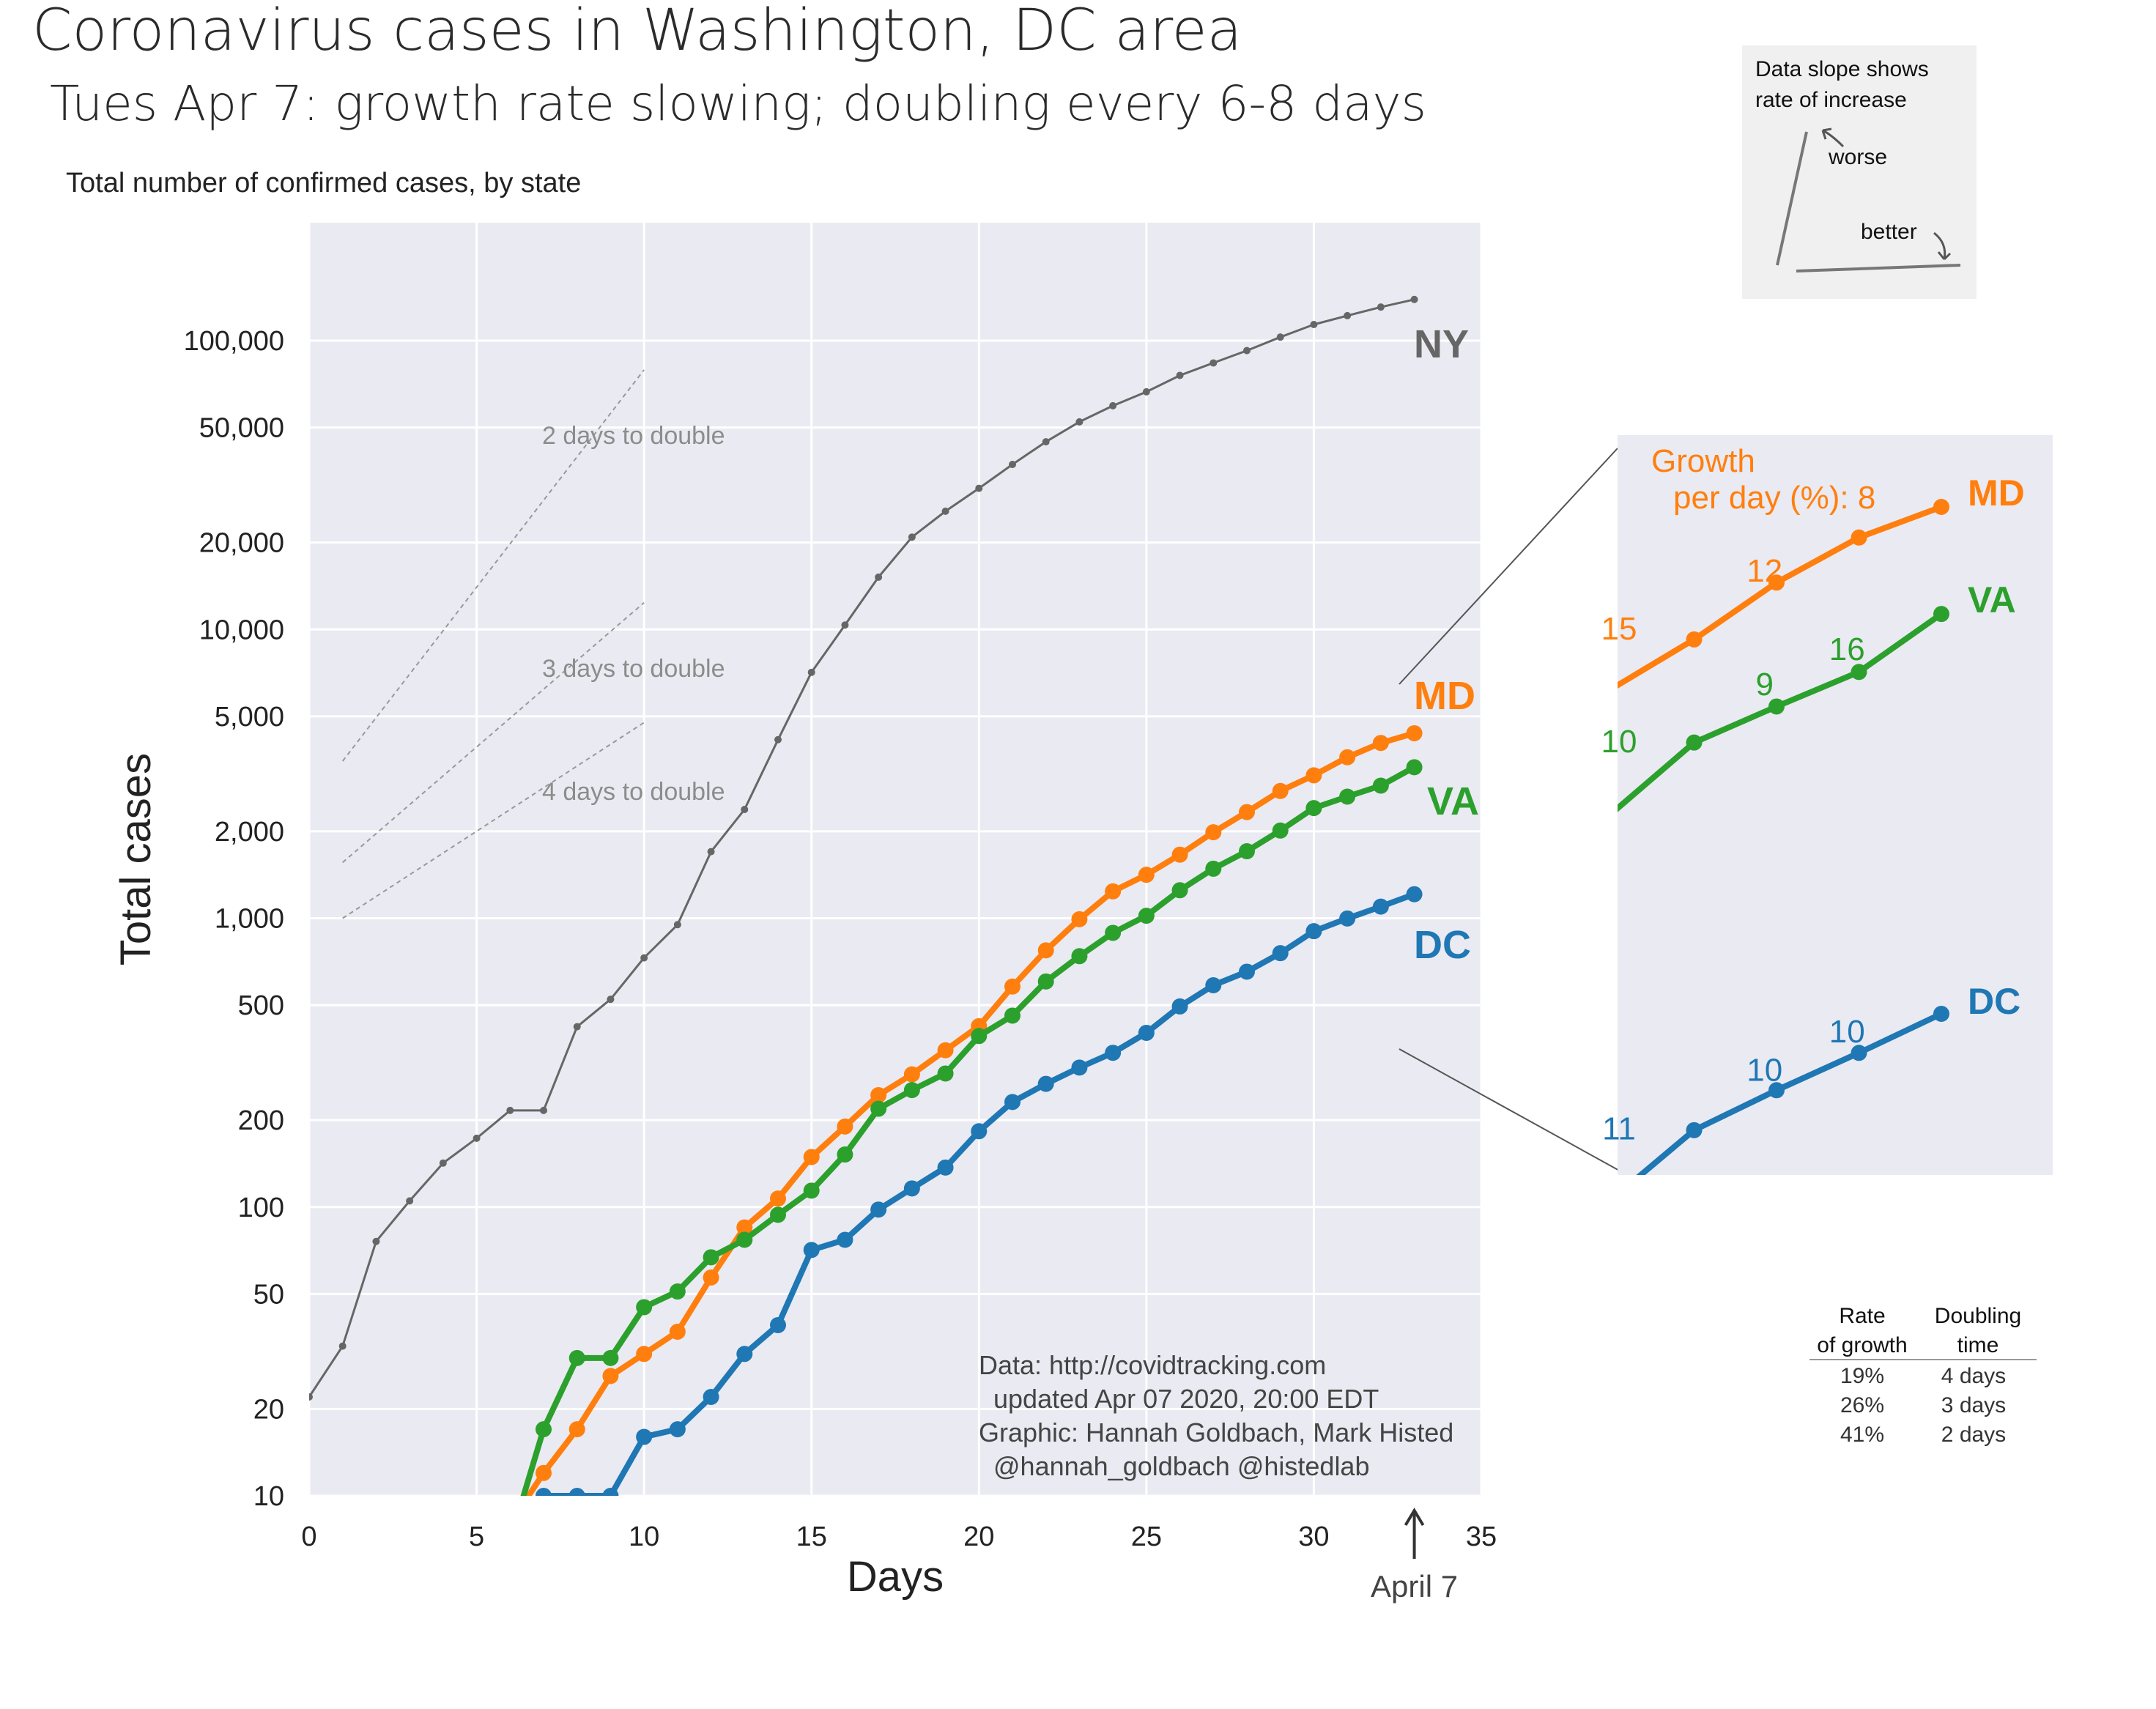 This screenshot has width=2156, height=1709. I want to click on worse-arrow-icon, so click(1833, 138).